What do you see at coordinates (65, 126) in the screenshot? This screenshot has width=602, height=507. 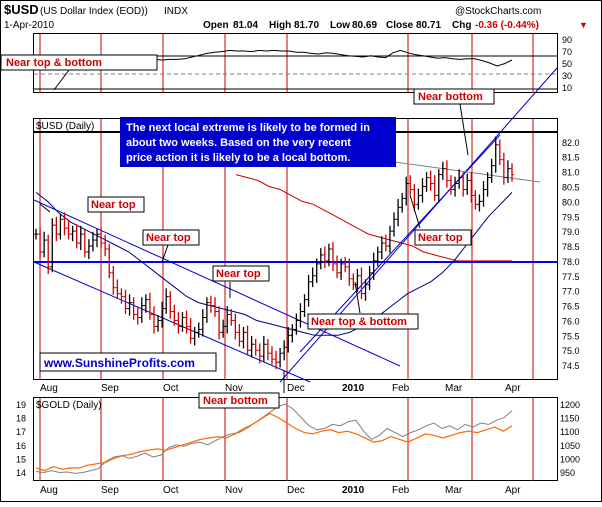 I see `price-panel-title: $USD (Daily)` at bounding box center [65, 126].